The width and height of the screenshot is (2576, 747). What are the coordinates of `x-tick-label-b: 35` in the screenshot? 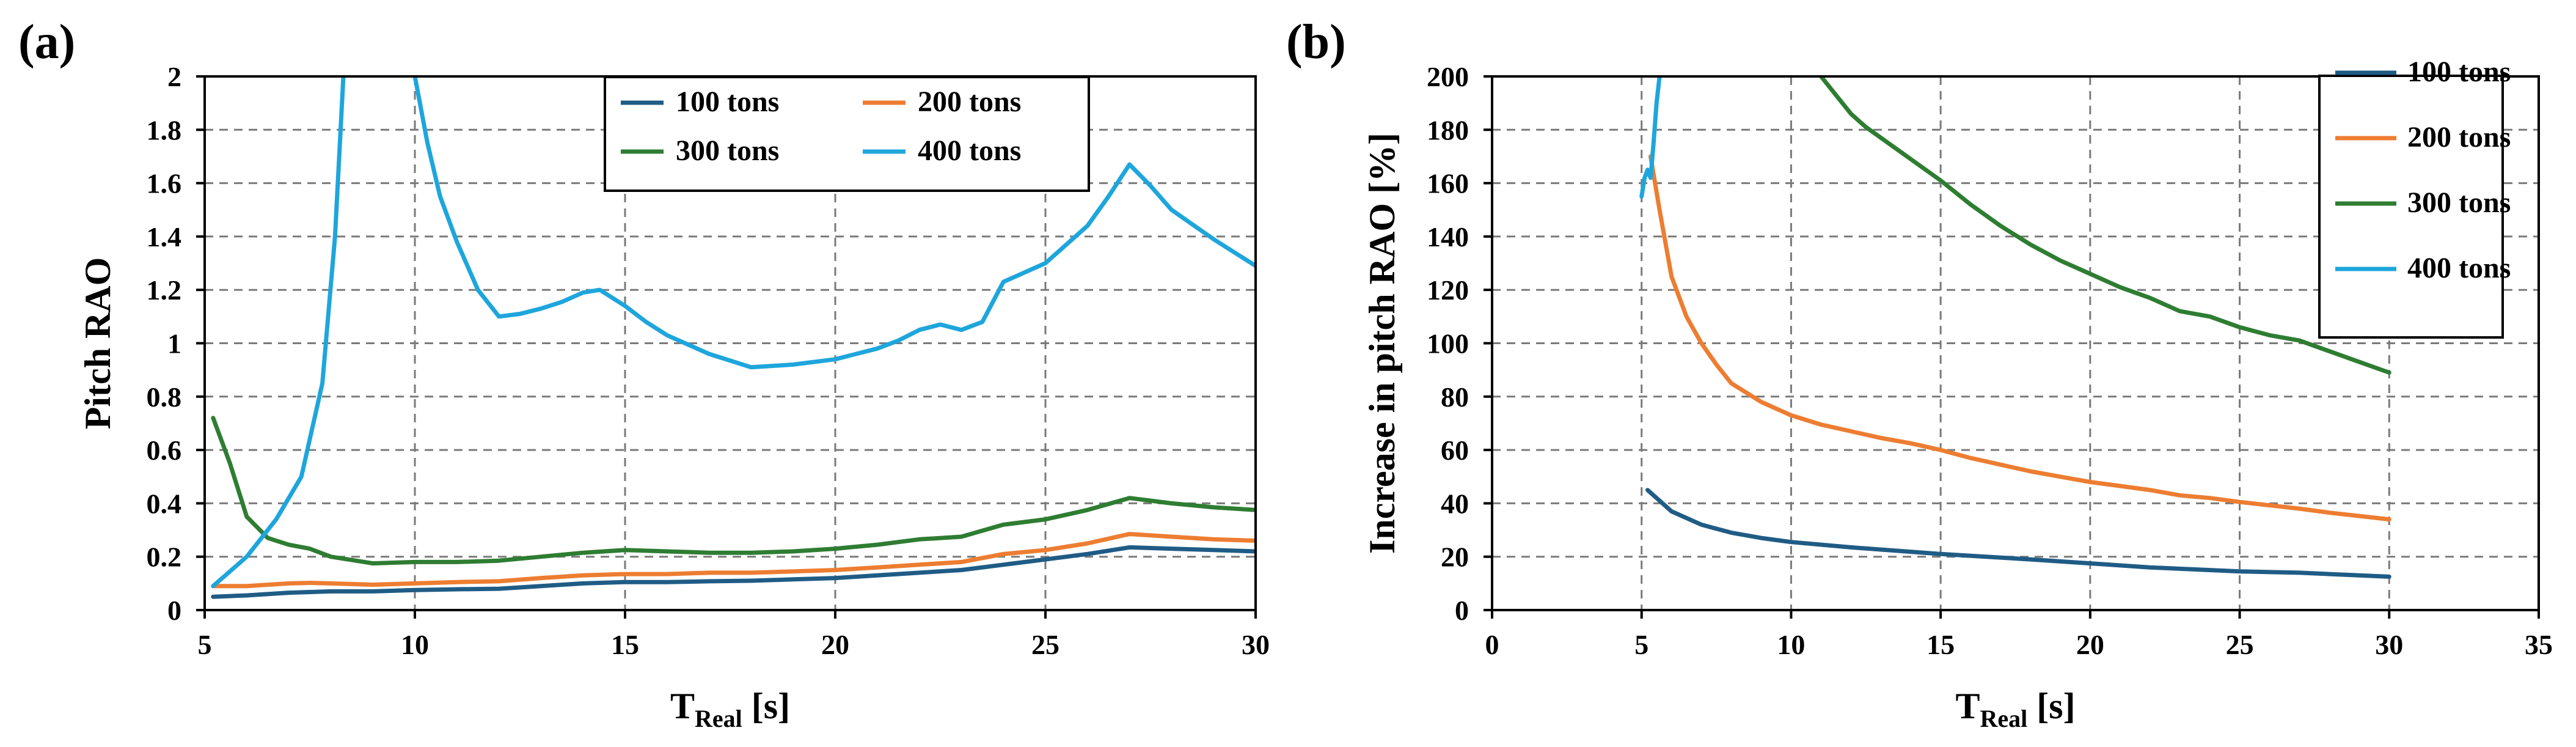 It's located at (2539, 644).